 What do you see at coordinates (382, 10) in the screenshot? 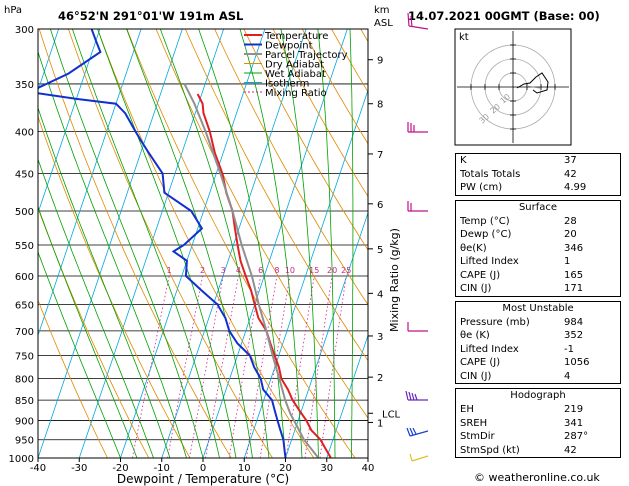
I see `km-label: km` at bounding box center [382, 10].